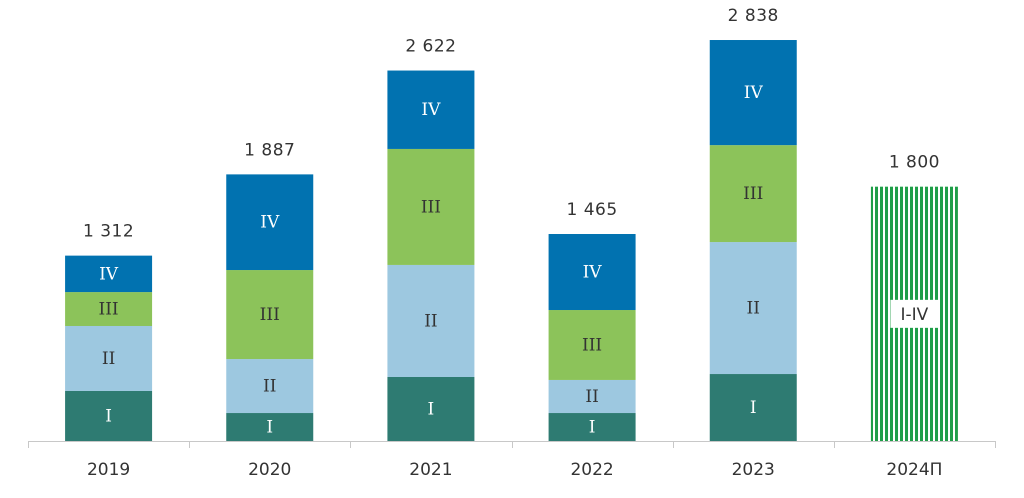  What do you see at coordinates (108, 470) in the screenshot?
I see `x-tick-label: 2019` at bounding box center [108, 470].